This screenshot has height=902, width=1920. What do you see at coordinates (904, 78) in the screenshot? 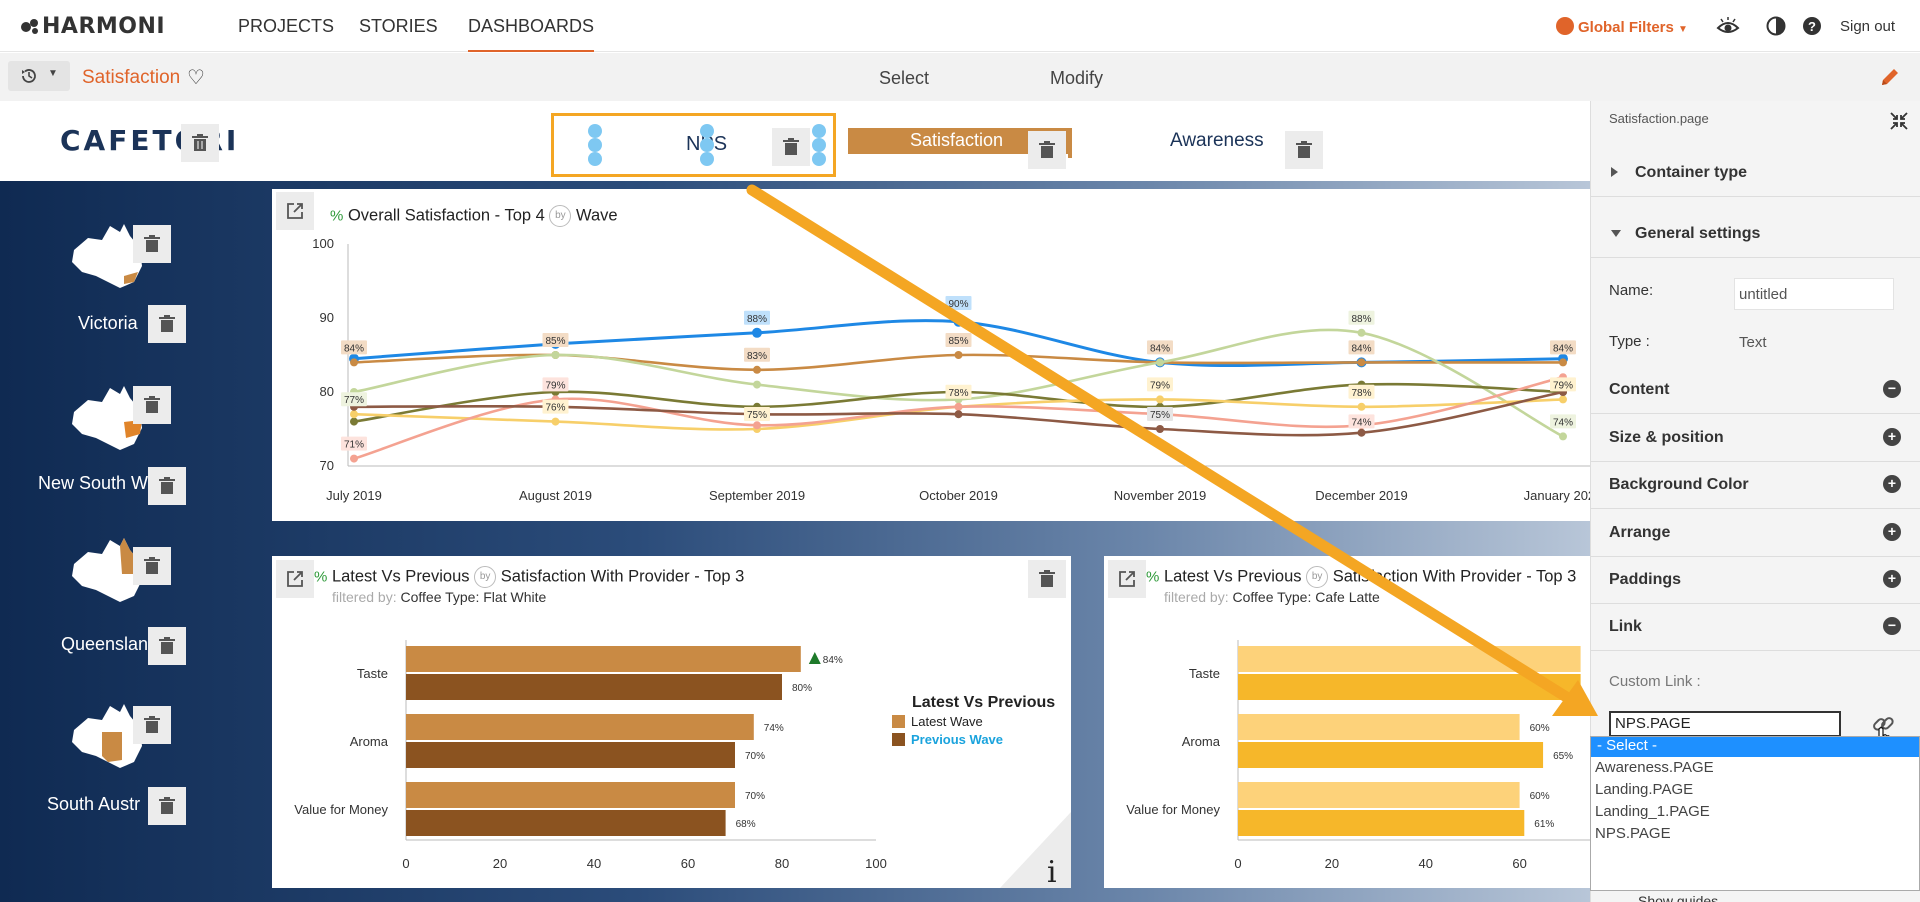
I see `tab-select: Select` at bounding box center [904, 78].